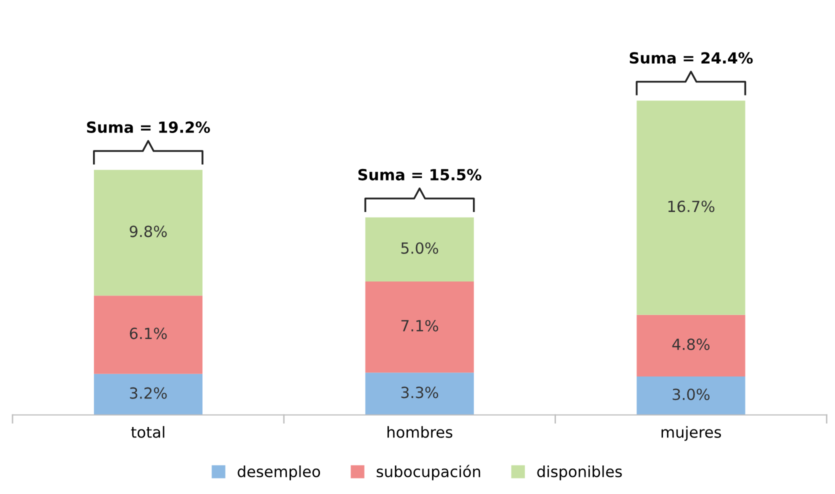 Image resolution: width=835 pixels, height=494 pixels. I want to click on x-tick-label: mujeres, so click(691, 433).